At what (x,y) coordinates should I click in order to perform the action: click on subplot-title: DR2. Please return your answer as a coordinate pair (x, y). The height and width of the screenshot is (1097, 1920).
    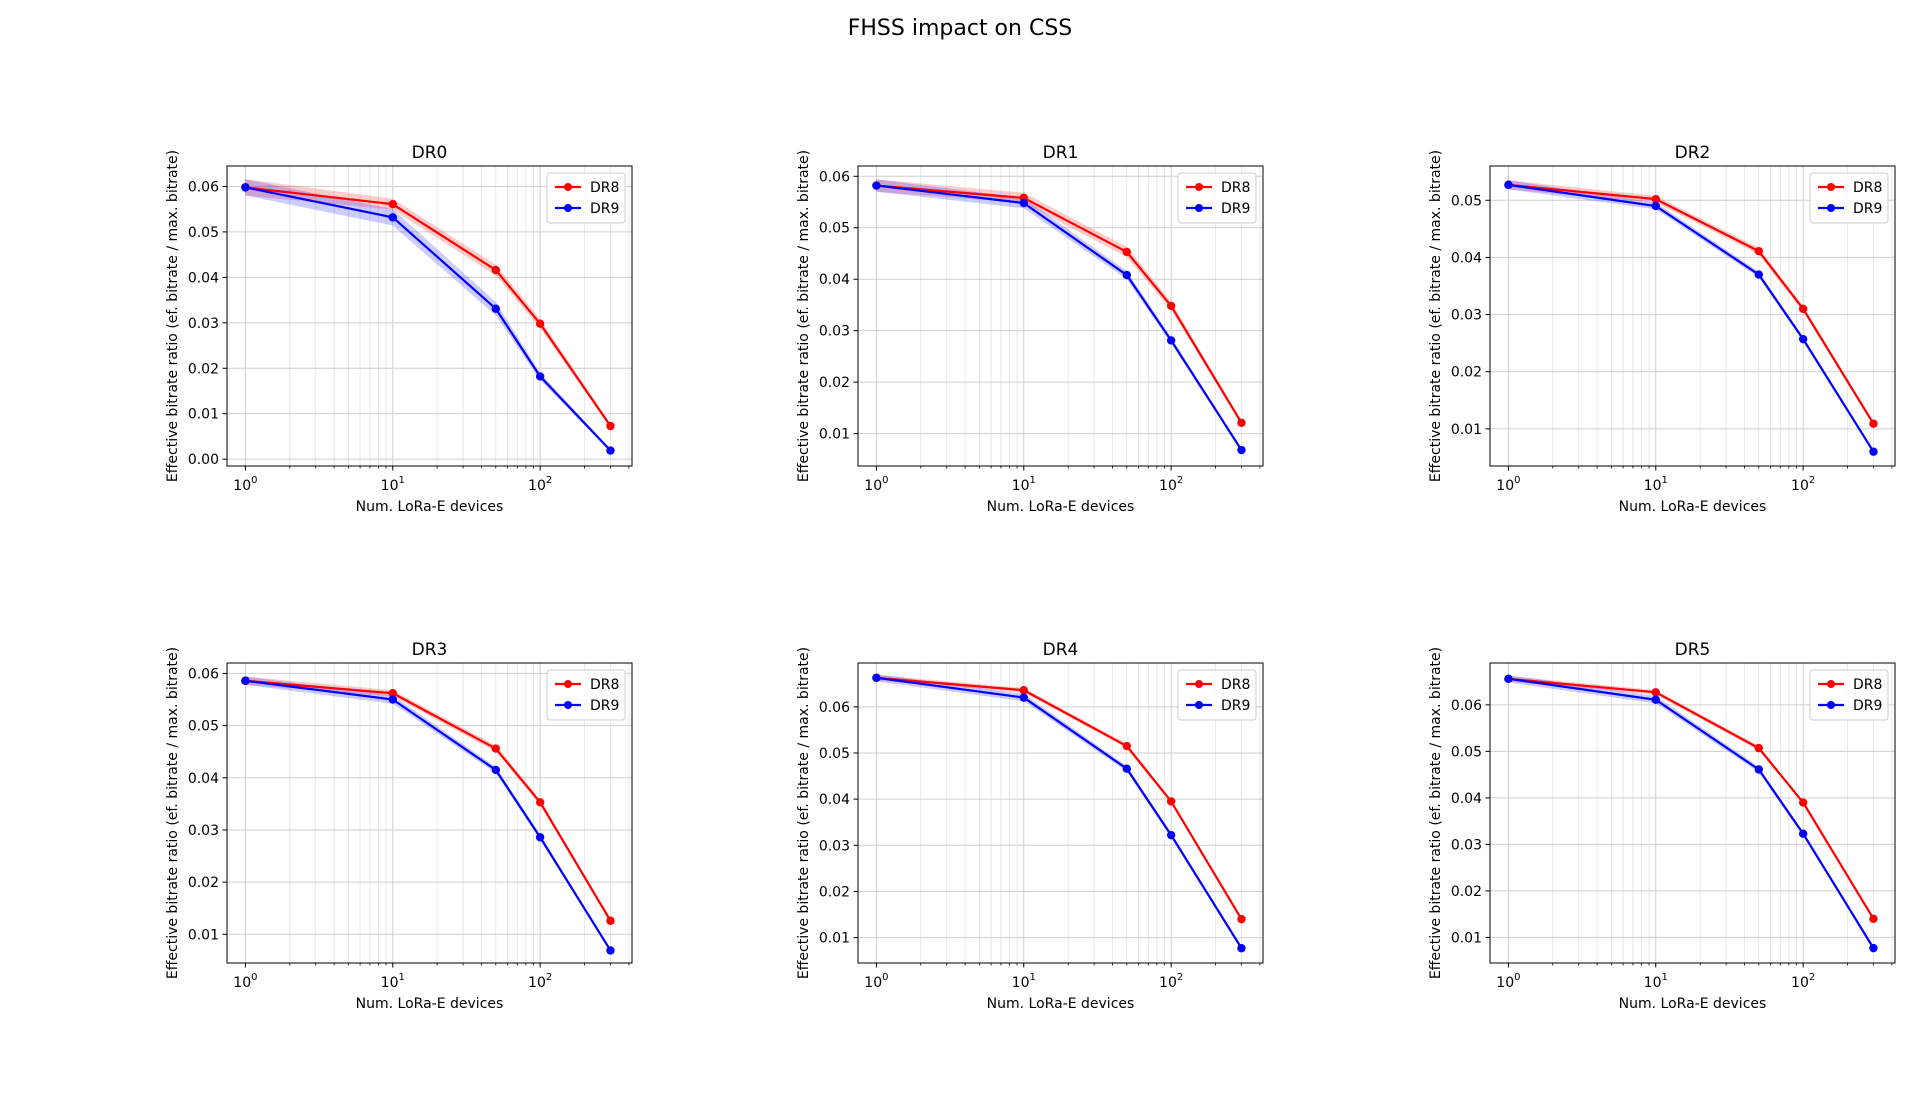
    Looking at the image, I should click on (1693, 153).